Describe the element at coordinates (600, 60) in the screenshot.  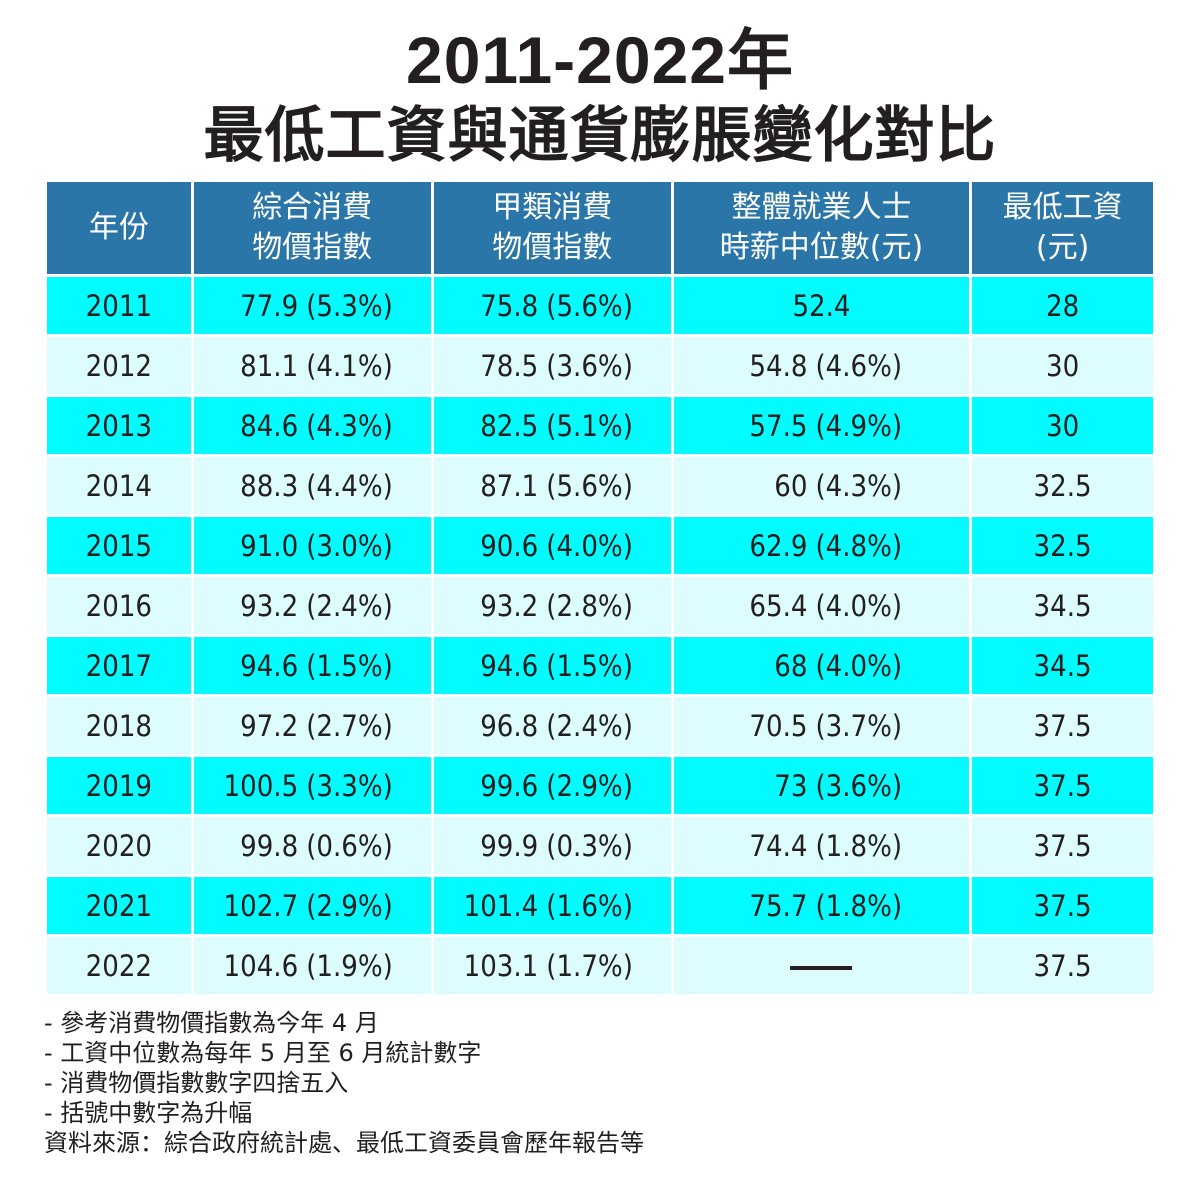
I see `title-years: 2011-2022年` at that location.